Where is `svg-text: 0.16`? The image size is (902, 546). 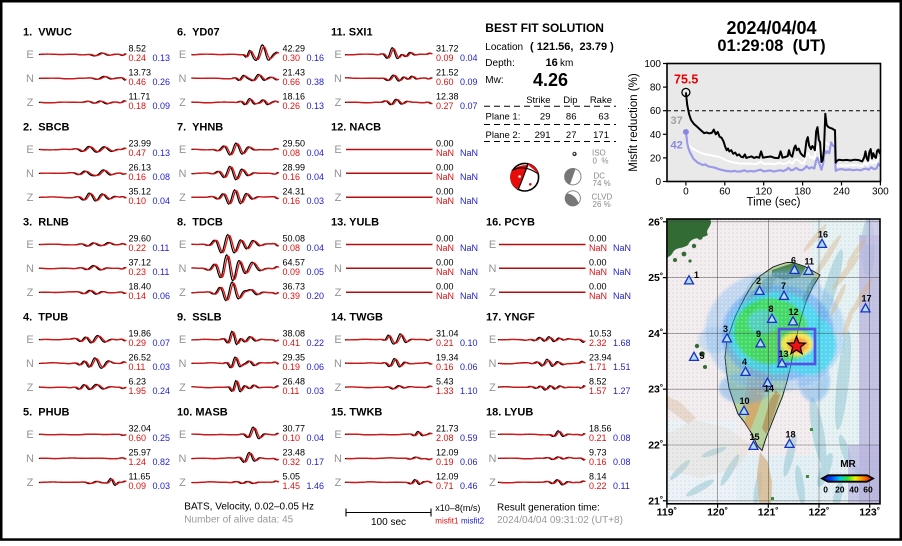 svg-text: 0.16 is located at coordinates (292, 201).